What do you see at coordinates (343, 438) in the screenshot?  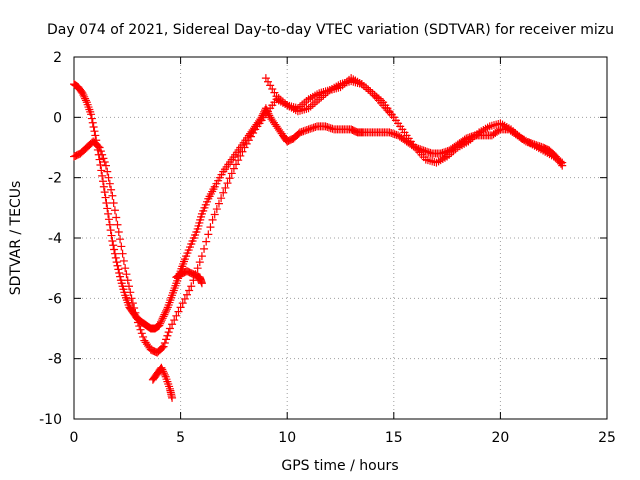 I see `x-tick-labels: 0 5 10 15 20 25` at bounding box center [343, 438].